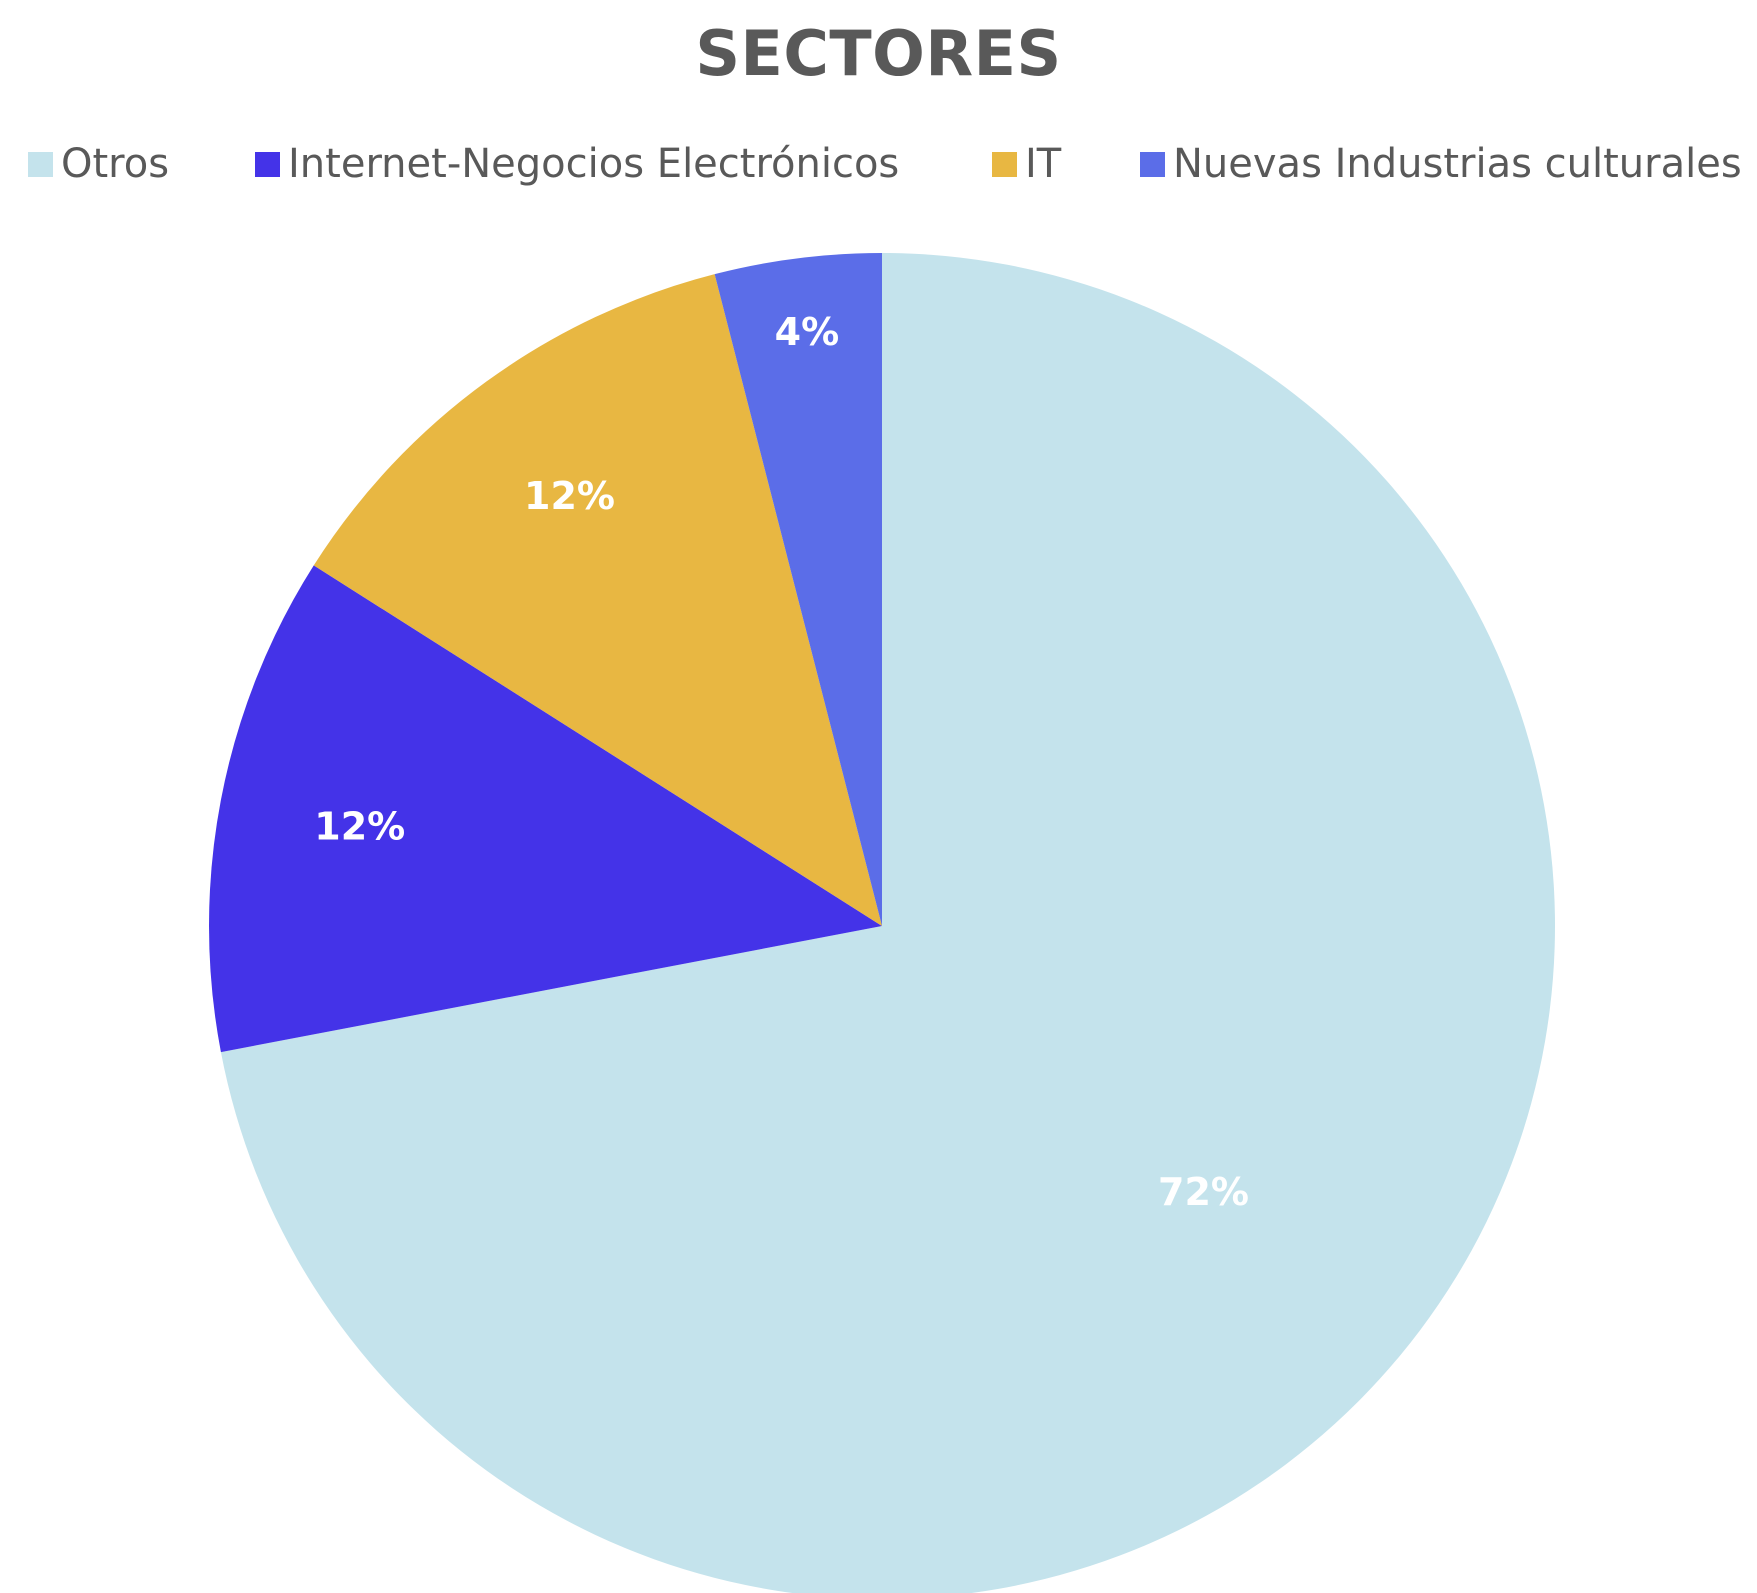  What do you see at coordinates (878, 53) in the screenshot?
I see `chart-title: SECTORES` at bounding box center [878, 53].